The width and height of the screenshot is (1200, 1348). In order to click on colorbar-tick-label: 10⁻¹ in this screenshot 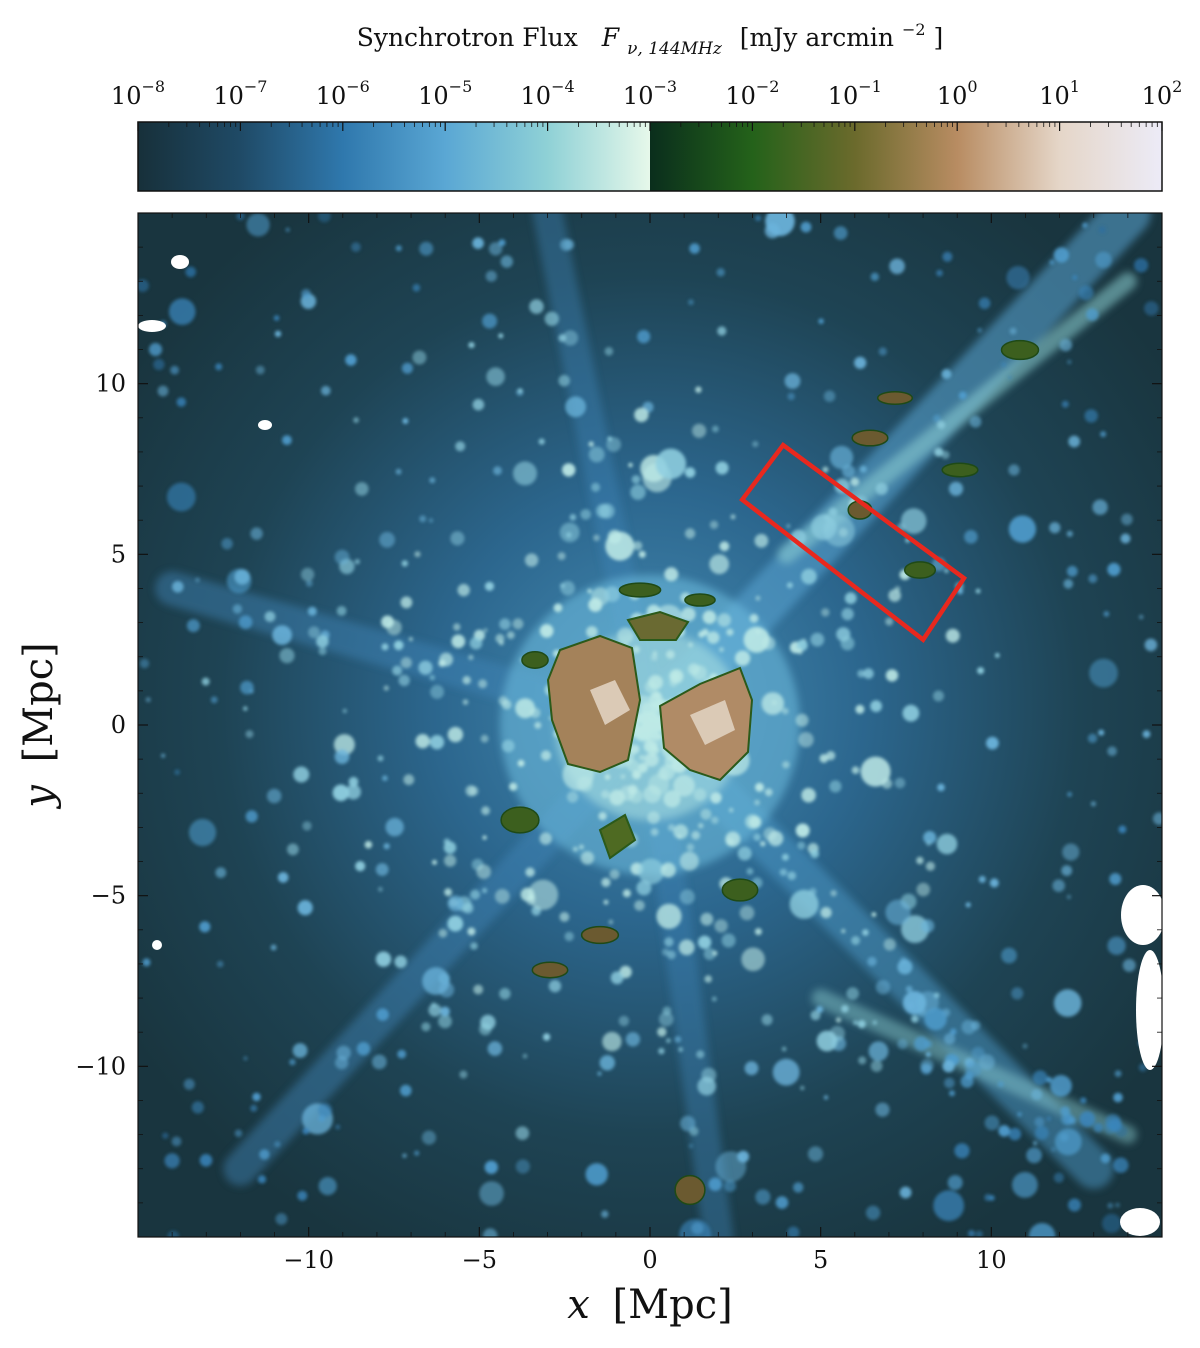, I will do `click(855, 93)`.